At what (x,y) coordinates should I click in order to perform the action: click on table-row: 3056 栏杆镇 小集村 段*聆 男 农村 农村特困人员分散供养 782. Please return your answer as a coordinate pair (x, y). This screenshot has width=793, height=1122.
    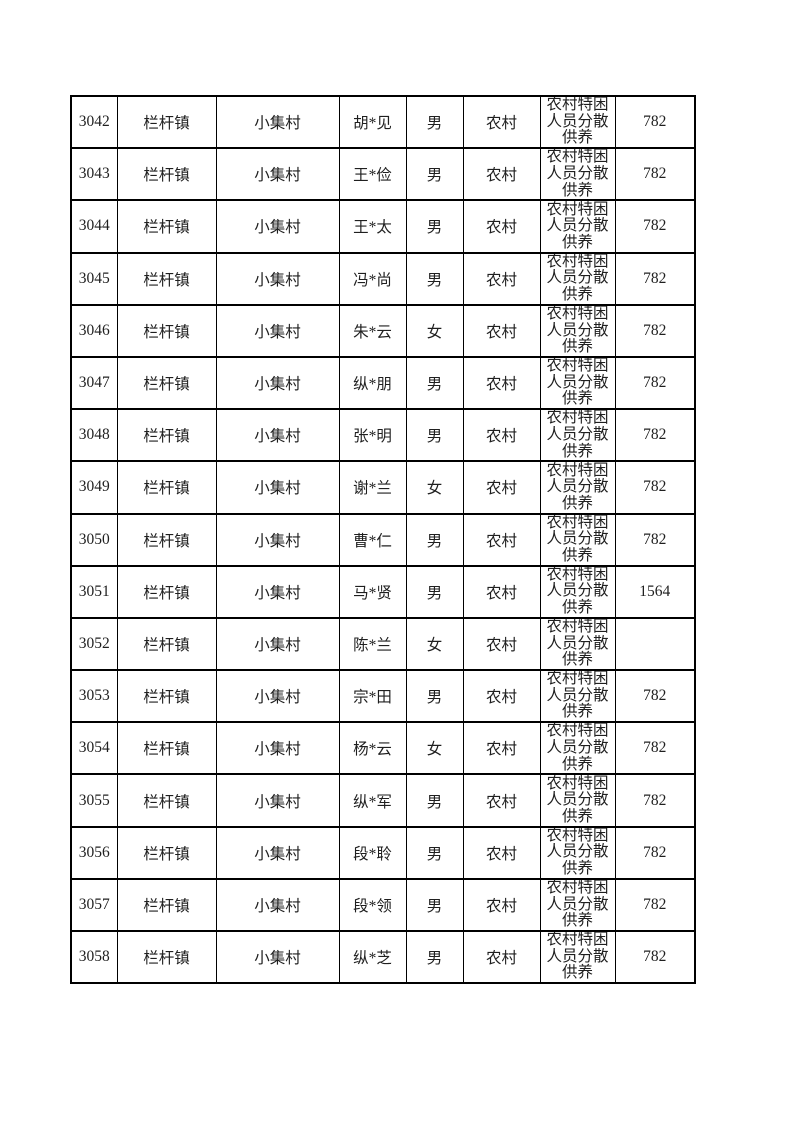
    Looking at the image, I should click on (383, 852).